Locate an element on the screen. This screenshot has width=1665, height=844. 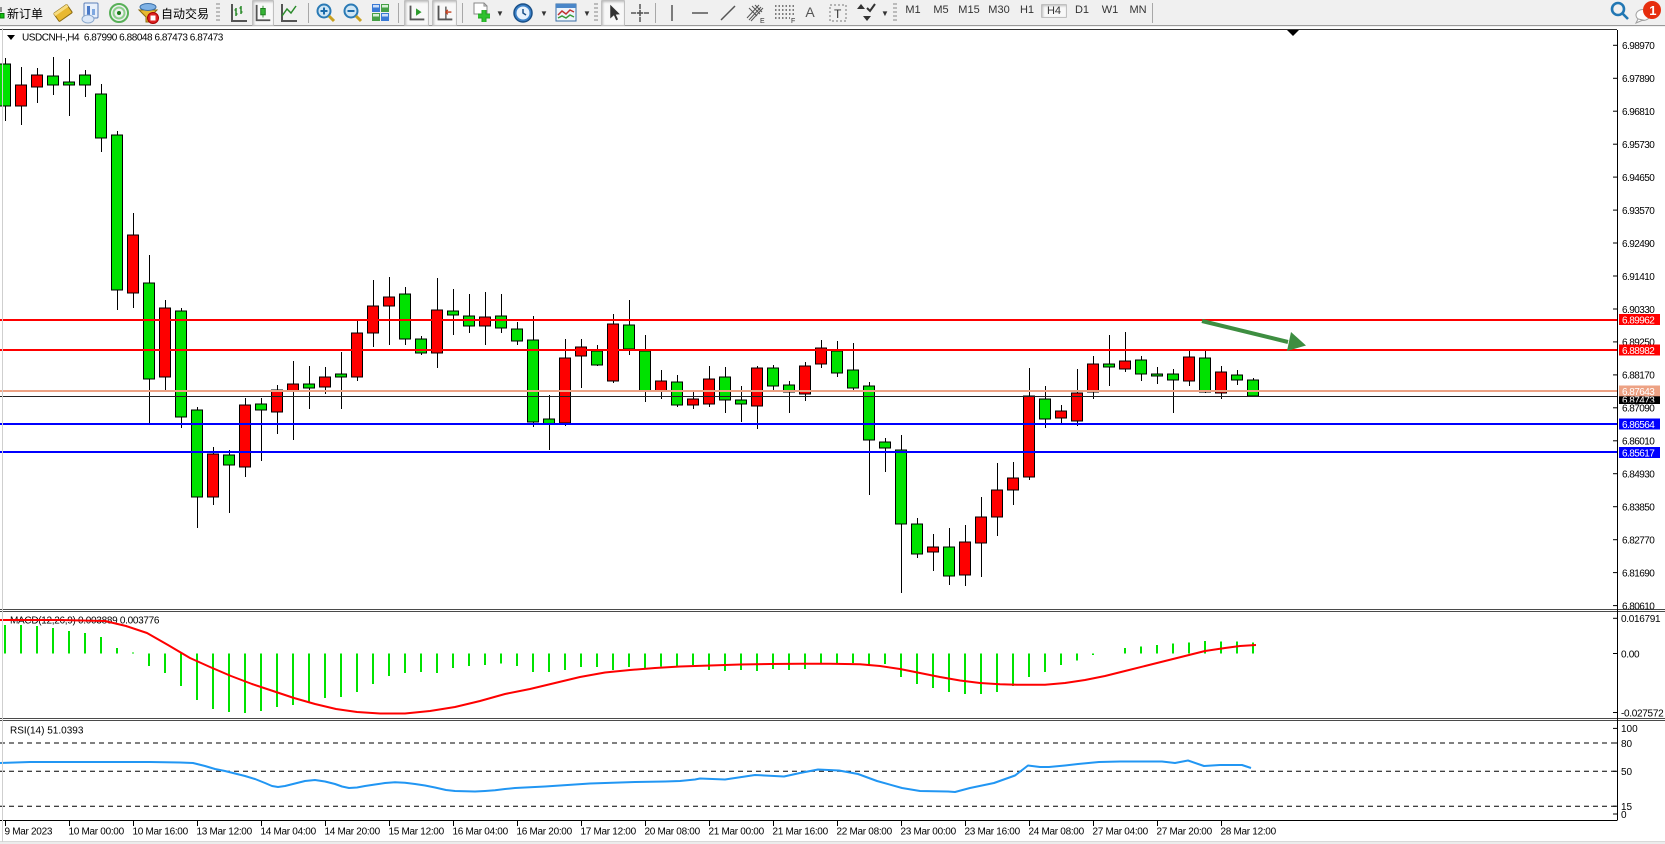
svg-text: 6.87090 is located at coordinates (1638, 409).